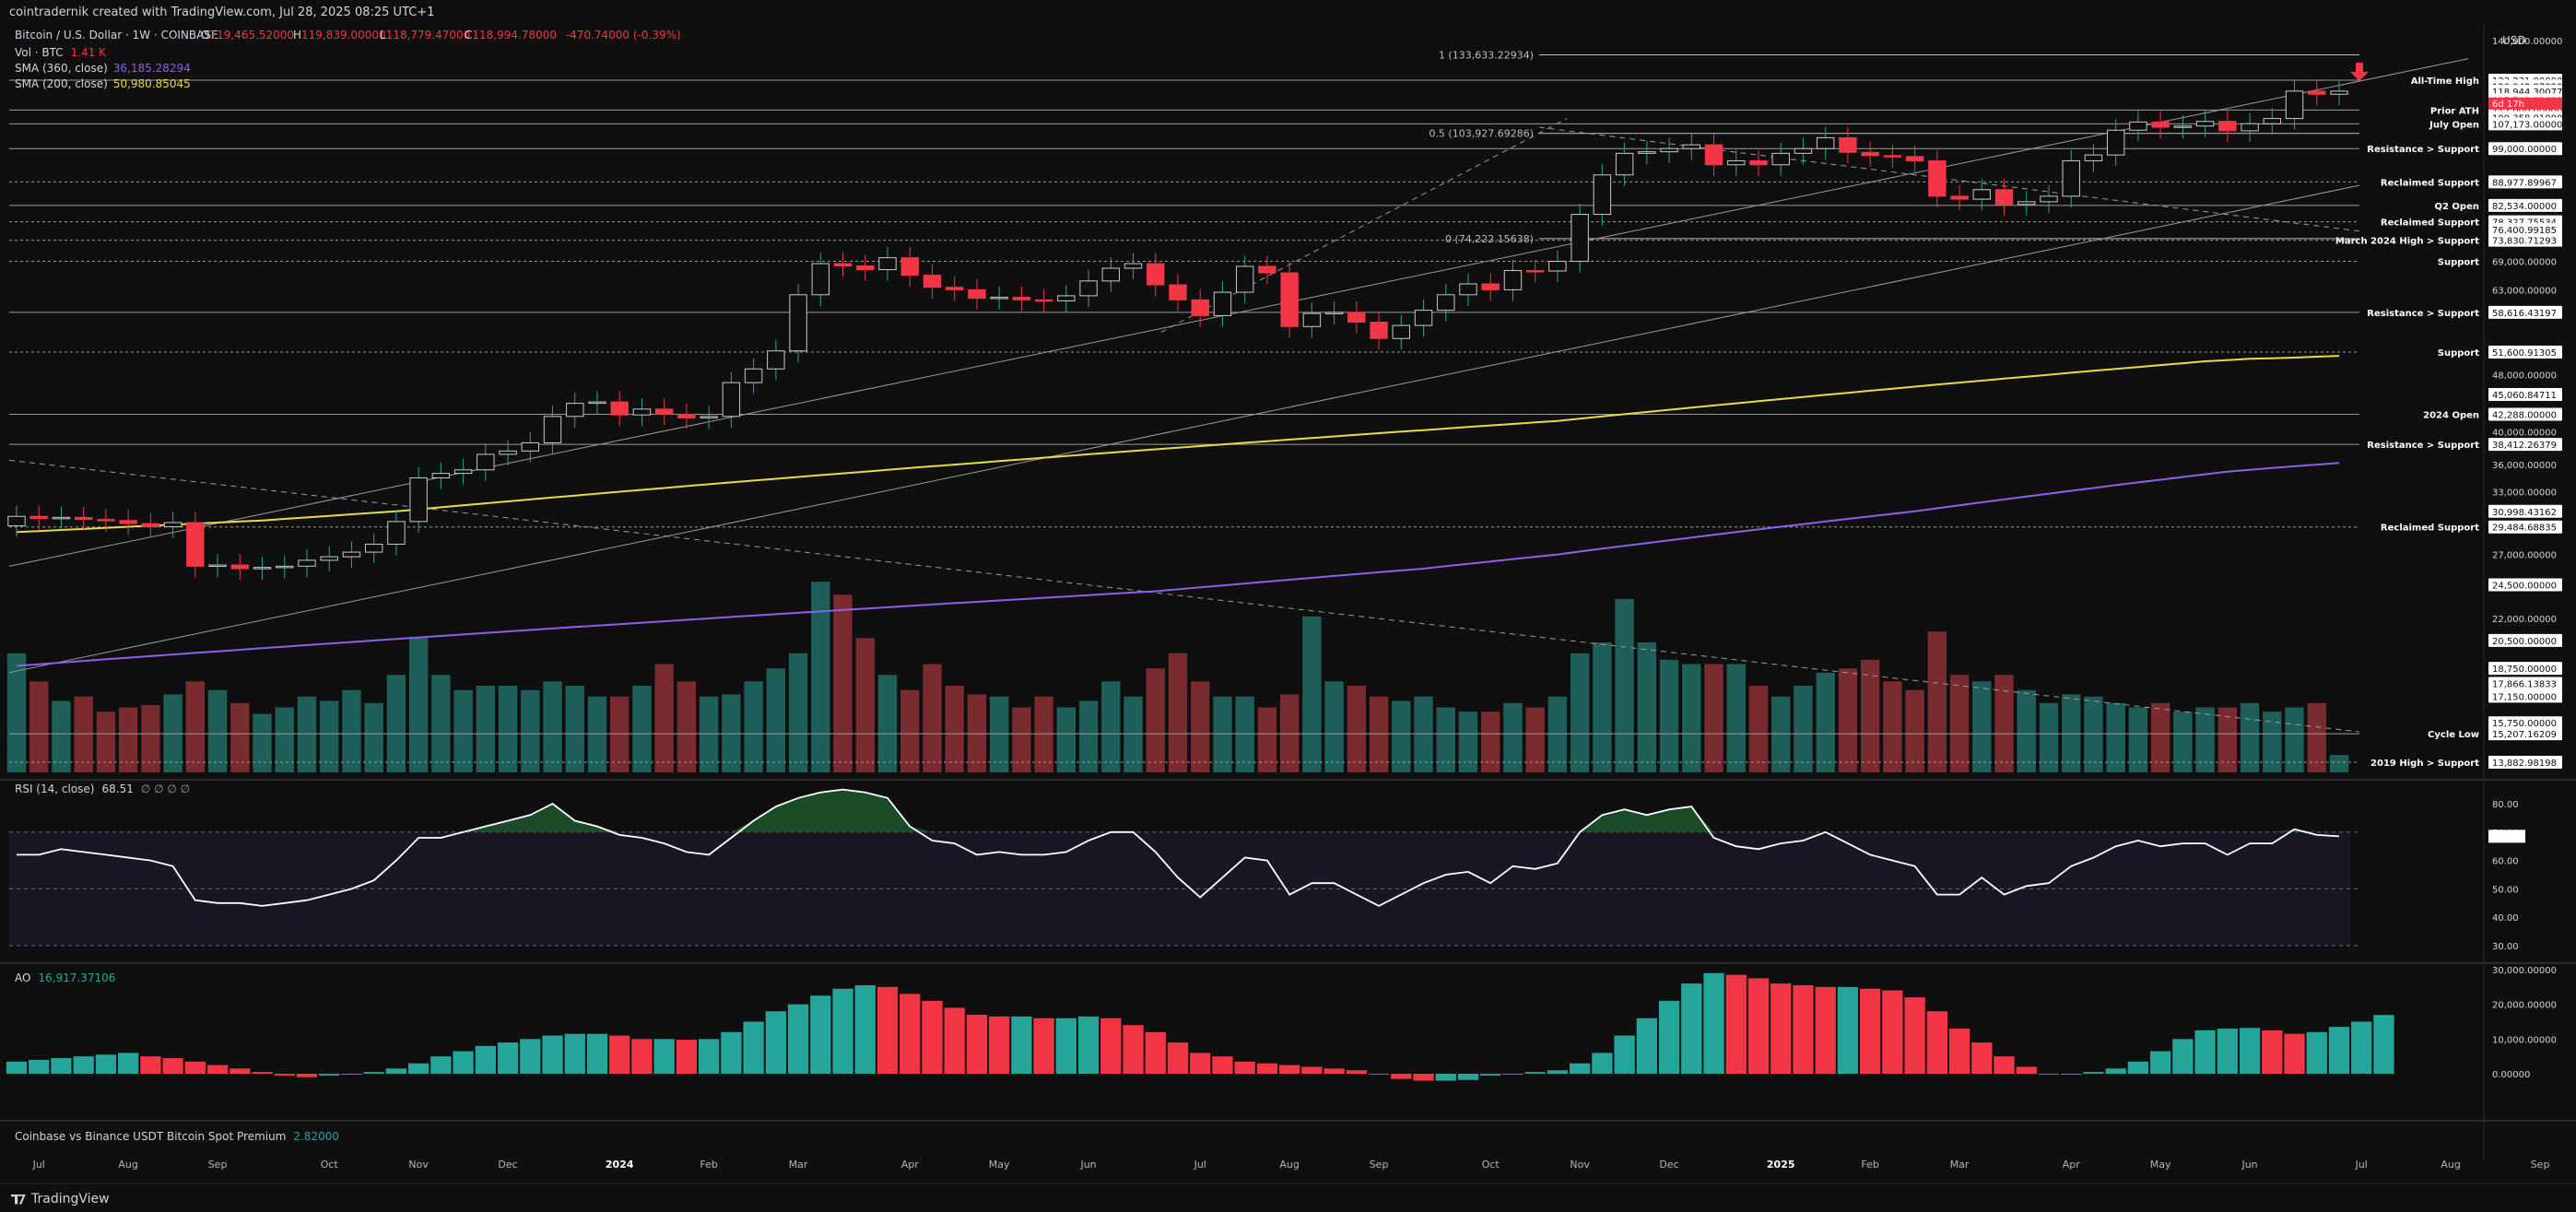 Image resolution: width=2576 pixels, height=1212 pixels. Describe the element at coordinates (76, 977) in the screenshot. I see `ao-value: 16,917.37106` at that location.